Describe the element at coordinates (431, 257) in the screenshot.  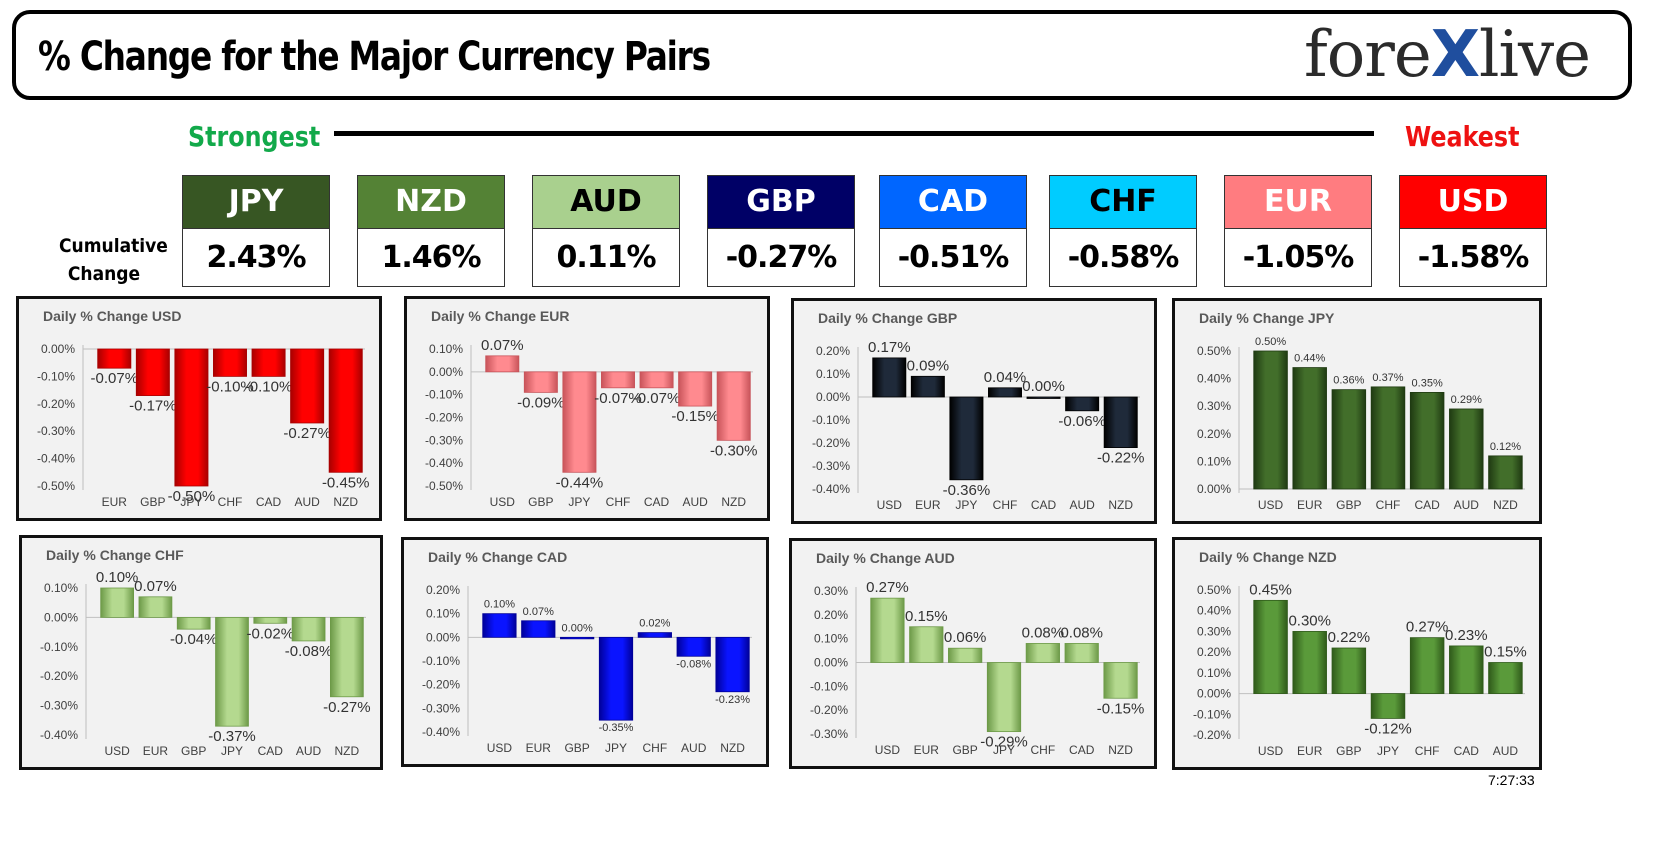
I see `currency-cumulative-value: 1.46%` at that location.